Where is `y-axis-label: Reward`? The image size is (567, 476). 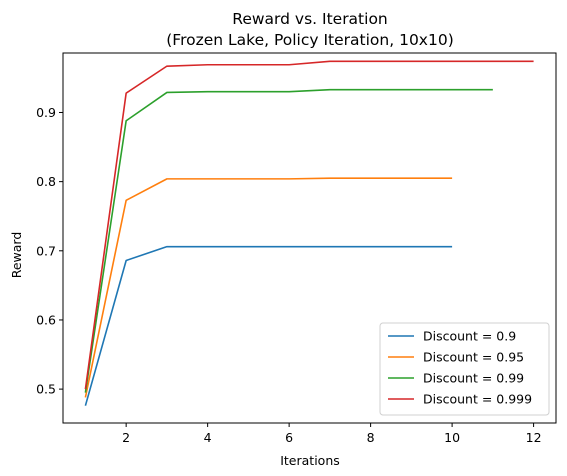
y-axis-label: Reward is located at coordinates (16, 255).